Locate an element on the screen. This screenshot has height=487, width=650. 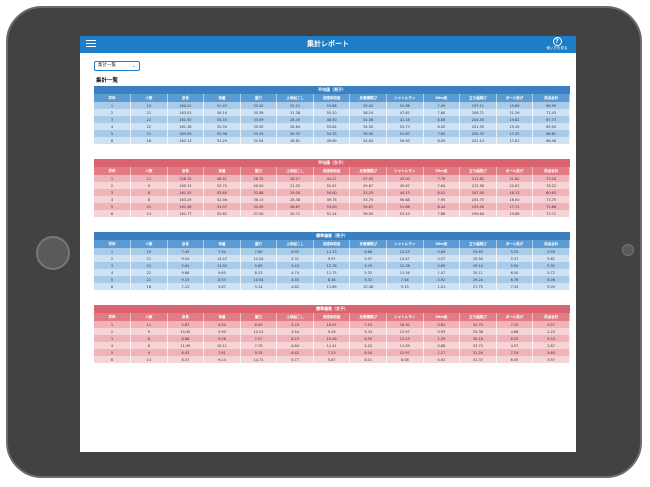
table-cell: 28.64 is located at coordinates (295, 126).